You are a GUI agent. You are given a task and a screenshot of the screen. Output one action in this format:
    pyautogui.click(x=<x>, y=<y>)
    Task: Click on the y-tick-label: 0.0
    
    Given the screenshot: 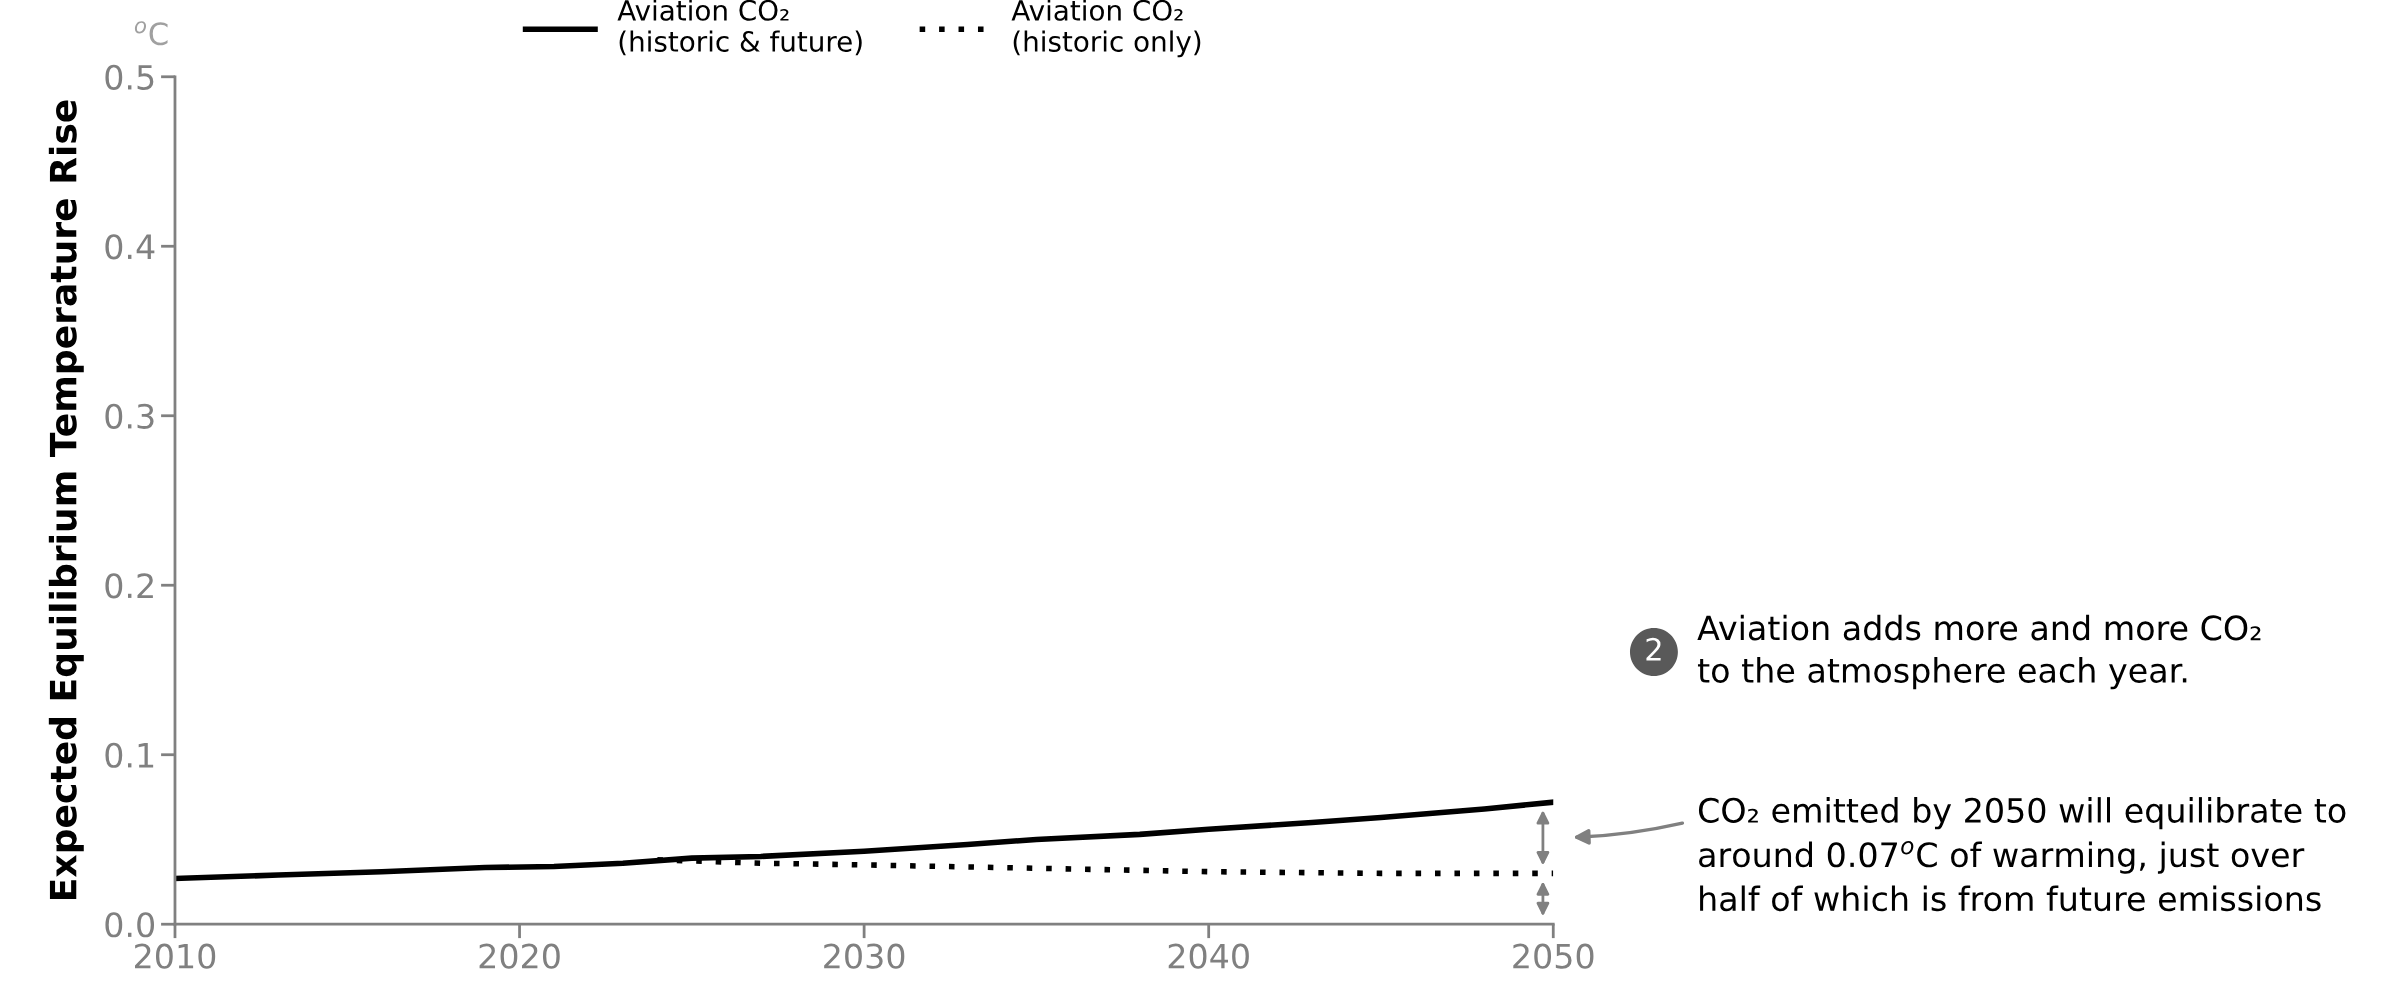 What is the action you would take?
    pyautogui.click(x=130, y=925)
    